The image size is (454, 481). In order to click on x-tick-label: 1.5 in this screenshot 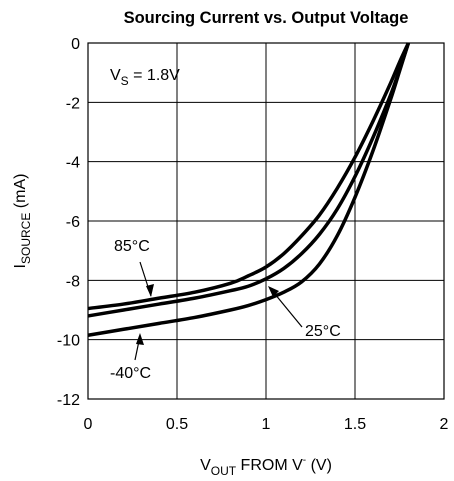, I will do `click(355, 424)`.